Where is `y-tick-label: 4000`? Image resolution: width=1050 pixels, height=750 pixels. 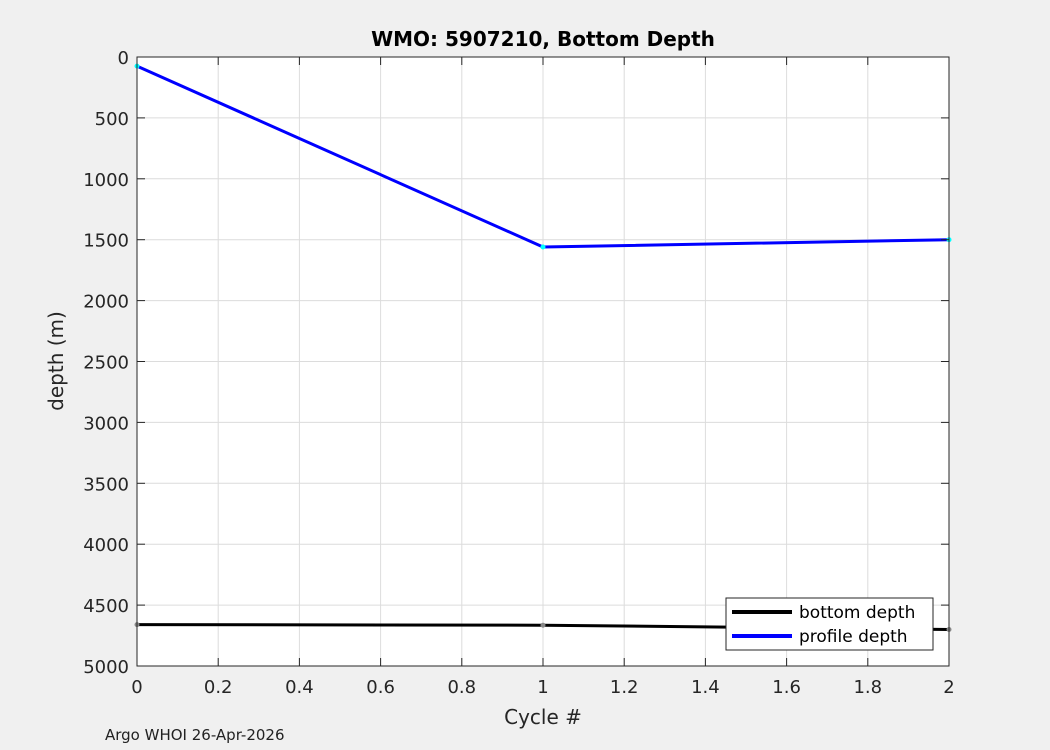
y-tick-label: 4000 is located at coordinates (106, 545).